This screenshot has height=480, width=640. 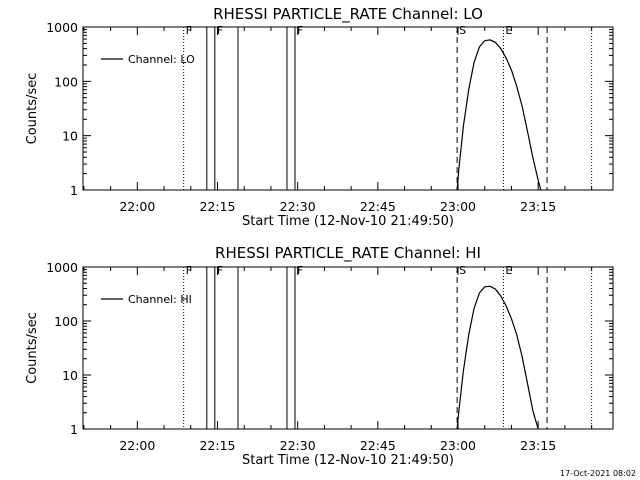 I want to click on legend-label: Channel: HI, so click(x=160, y=299).